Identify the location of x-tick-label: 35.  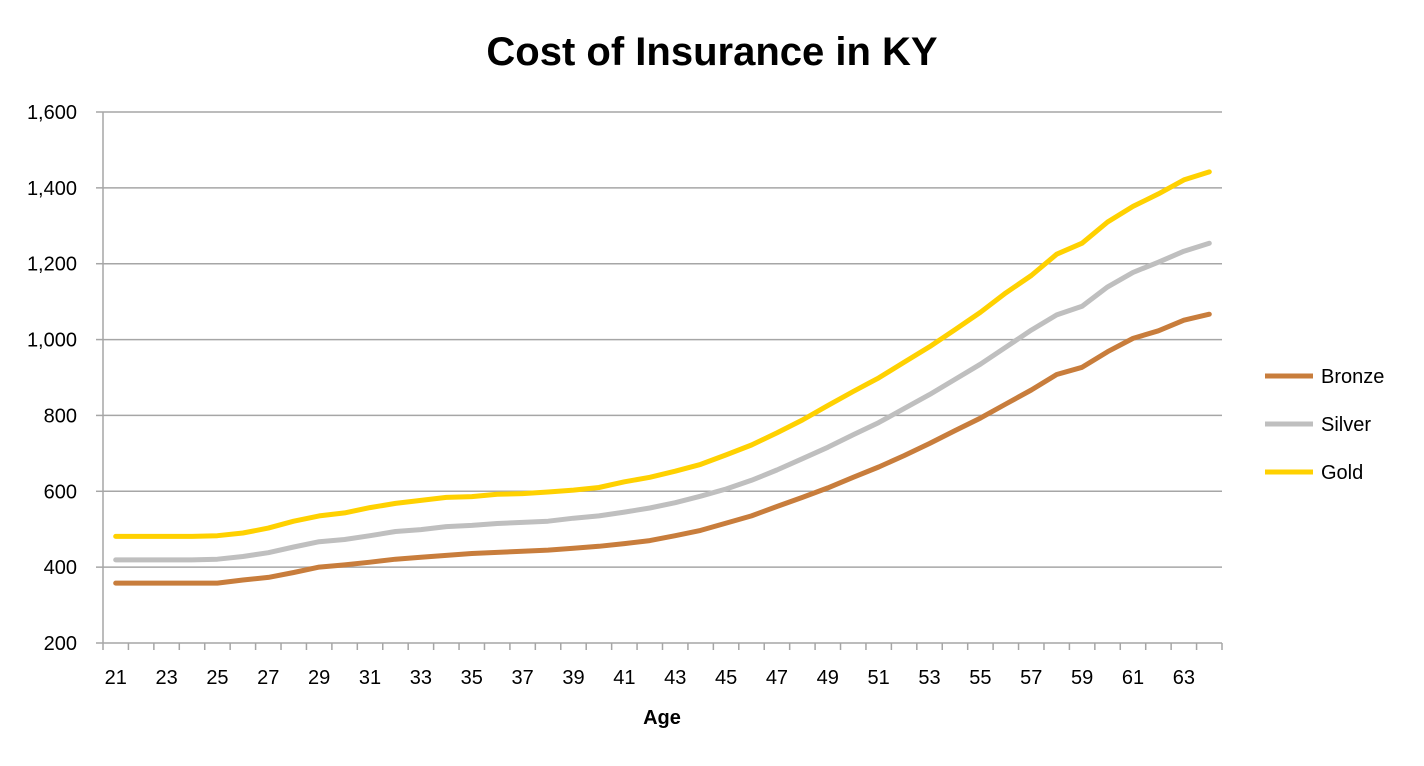
(472, 678).